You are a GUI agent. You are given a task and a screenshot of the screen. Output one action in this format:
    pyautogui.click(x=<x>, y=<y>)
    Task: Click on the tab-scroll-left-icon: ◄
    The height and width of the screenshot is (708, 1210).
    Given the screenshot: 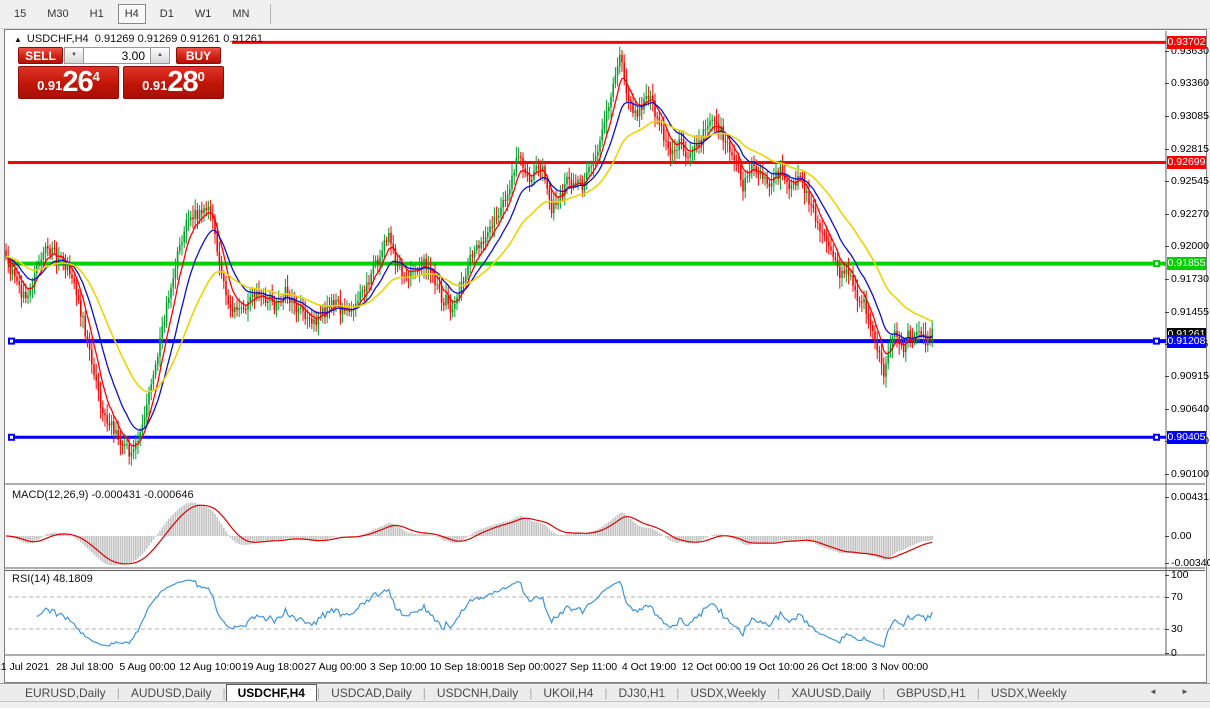 What is the action you would take?
    pyautogui.click(x=1153, y=691)
    